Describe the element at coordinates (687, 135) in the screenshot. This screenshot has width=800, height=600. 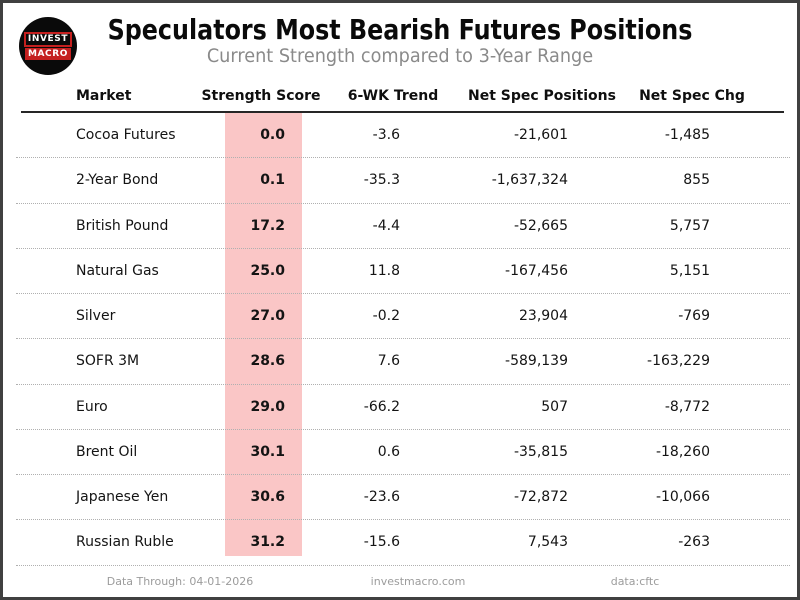
I see `net-spec-chg-cell: -1,485` at that location.